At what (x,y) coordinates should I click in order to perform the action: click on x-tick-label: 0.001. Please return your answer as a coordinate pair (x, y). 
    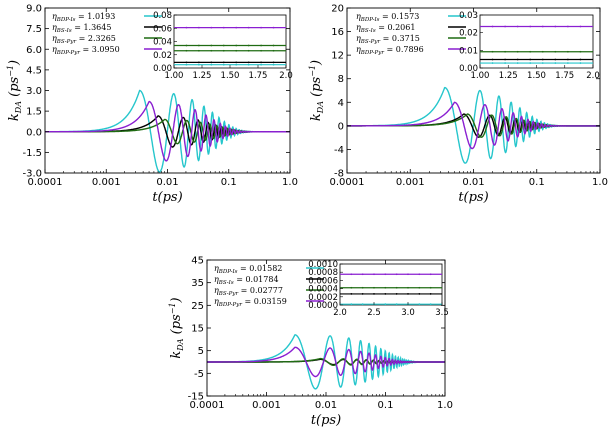
    Looking at the image, I should click on (410, 182).